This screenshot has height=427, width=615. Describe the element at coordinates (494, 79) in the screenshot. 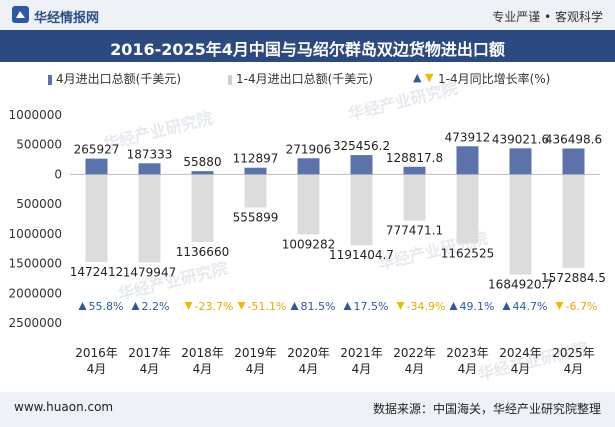

I see `legend-growth: 1-4月同比增长率(%)` at that location.